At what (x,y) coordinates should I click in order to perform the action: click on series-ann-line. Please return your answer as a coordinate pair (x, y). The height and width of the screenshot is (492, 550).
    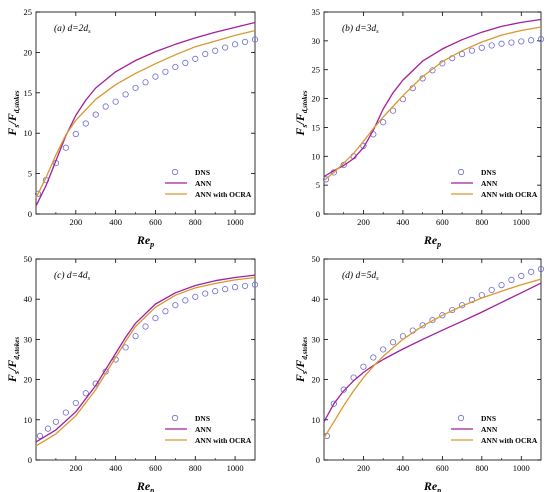
    Looking at the image, I should click on (432, 98).